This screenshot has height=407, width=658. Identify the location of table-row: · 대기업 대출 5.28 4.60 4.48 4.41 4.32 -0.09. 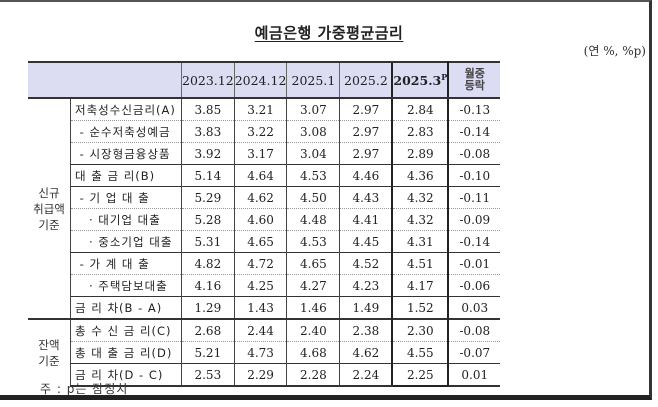
(264, 219).